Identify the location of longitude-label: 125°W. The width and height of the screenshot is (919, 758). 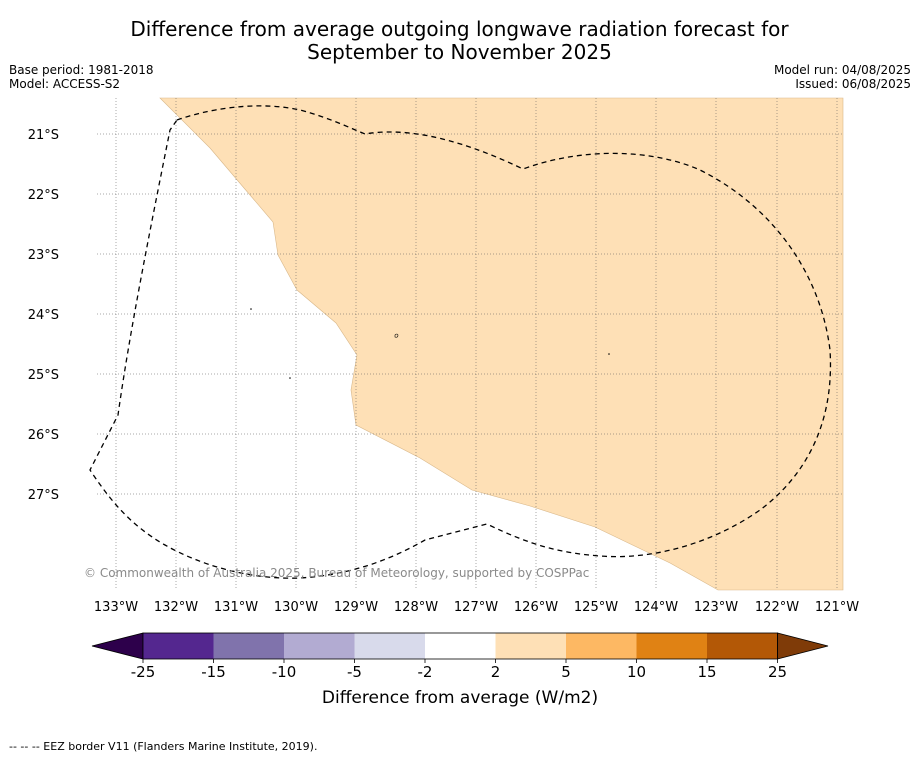
(596, 607).